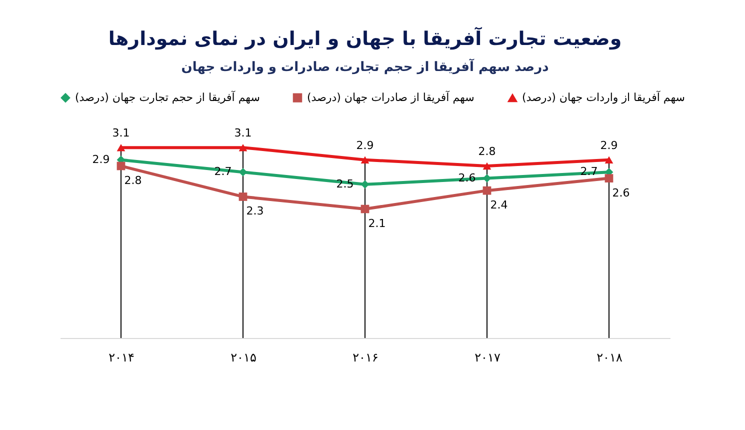 The image size is (745, 430). What do you see at coordinates (499, 205) in the screenshot?
I see `data-label: 2.4` at bounding box center [499, 205].